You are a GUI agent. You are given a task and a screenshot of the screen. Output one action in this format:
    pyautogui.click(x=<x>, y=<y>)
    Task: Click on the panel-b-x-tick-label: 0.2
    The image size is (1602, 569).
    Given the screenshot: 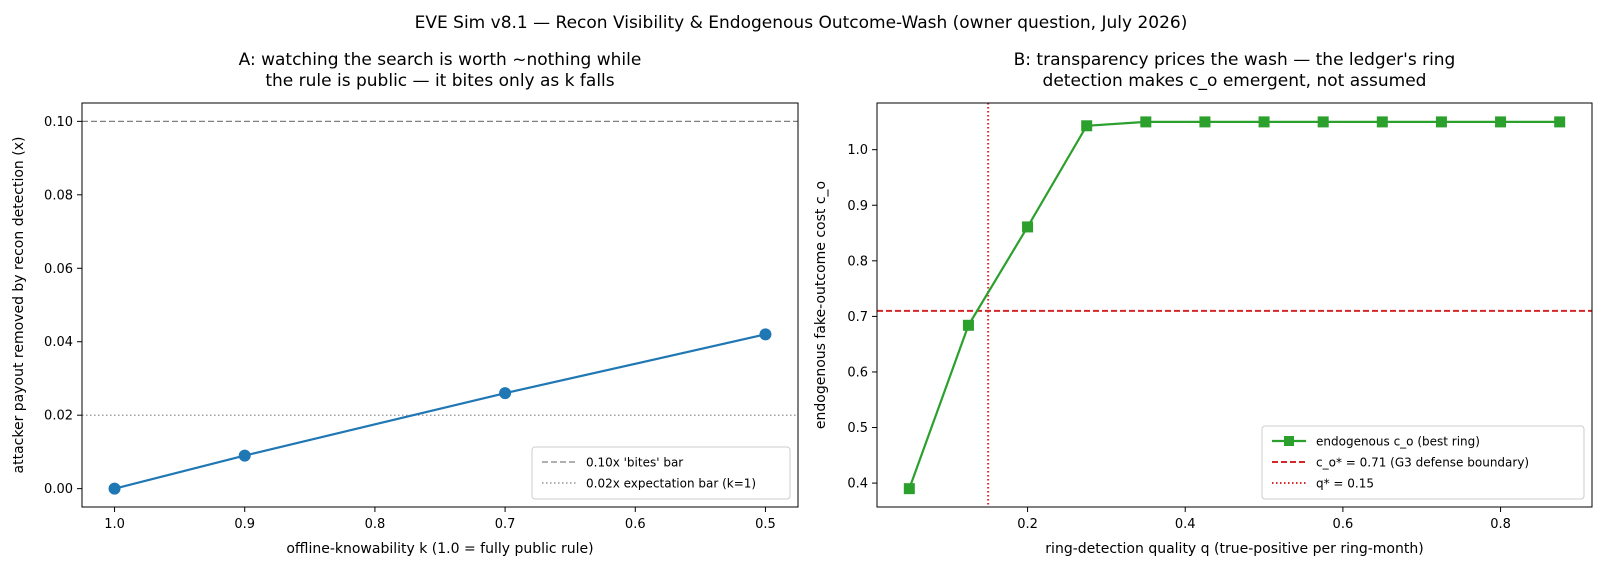 What is the action you would take?
    pyautogui.click(x=1027, y=524)
    